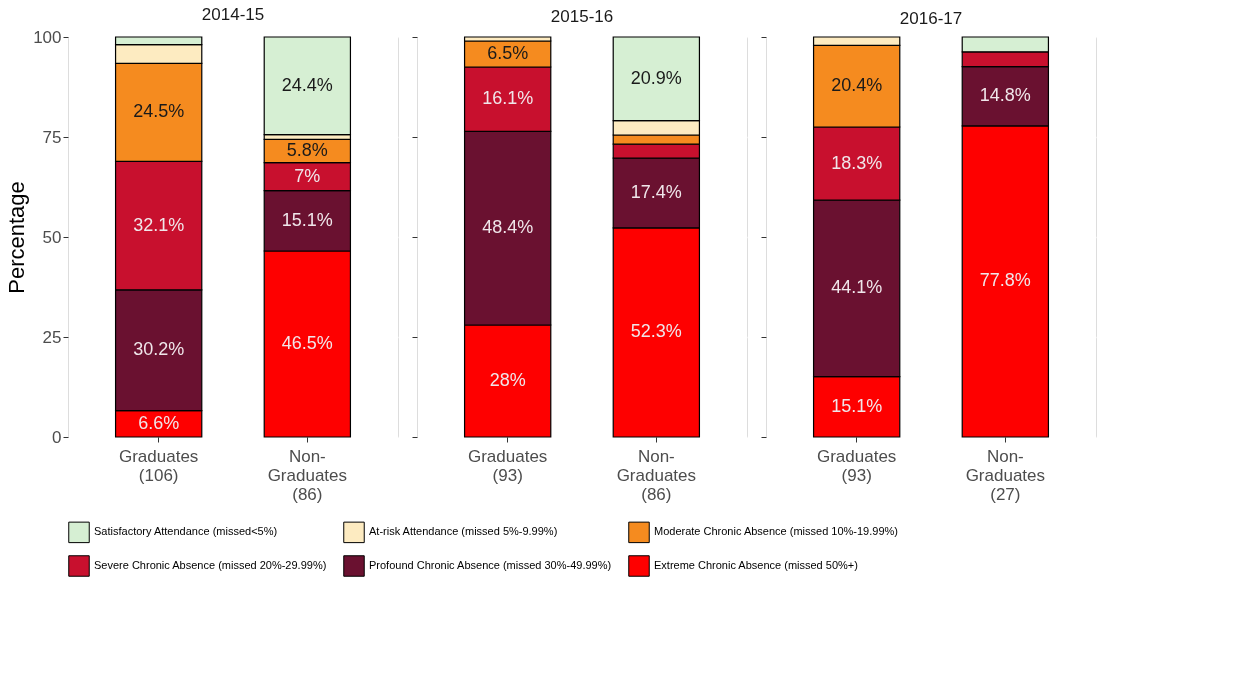 The width and height of the screenshot is (1239, 677). I want to click on data-label: 6.5%, so click(508, 53).